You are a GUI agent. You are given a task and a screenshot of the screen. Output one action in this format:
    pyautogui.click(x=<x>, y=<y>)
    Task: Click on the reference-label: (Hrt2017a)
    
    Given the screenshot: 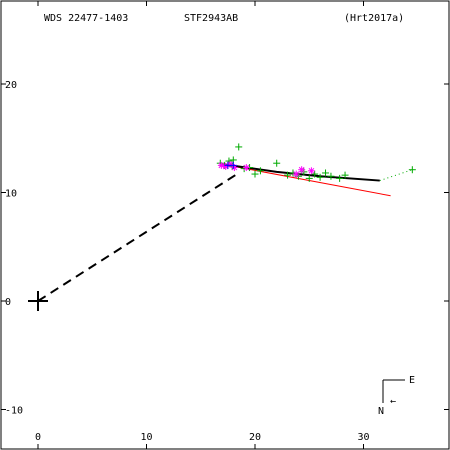 What is the action you would take?
    pyautogui.click(x=374, y=18)
    